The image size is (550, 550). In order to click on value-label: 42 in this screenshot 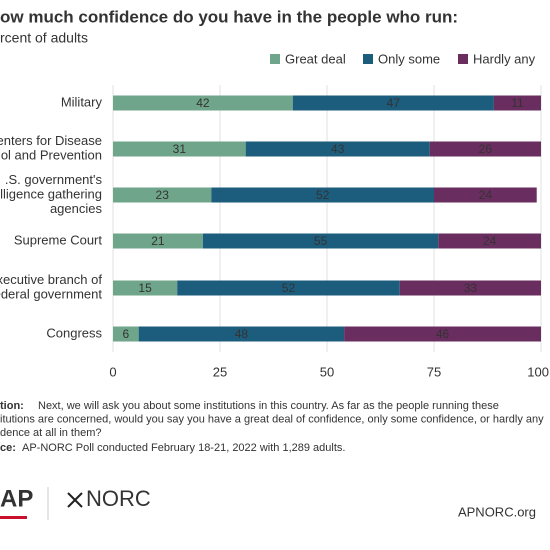, I will do `click(203, 103)`.